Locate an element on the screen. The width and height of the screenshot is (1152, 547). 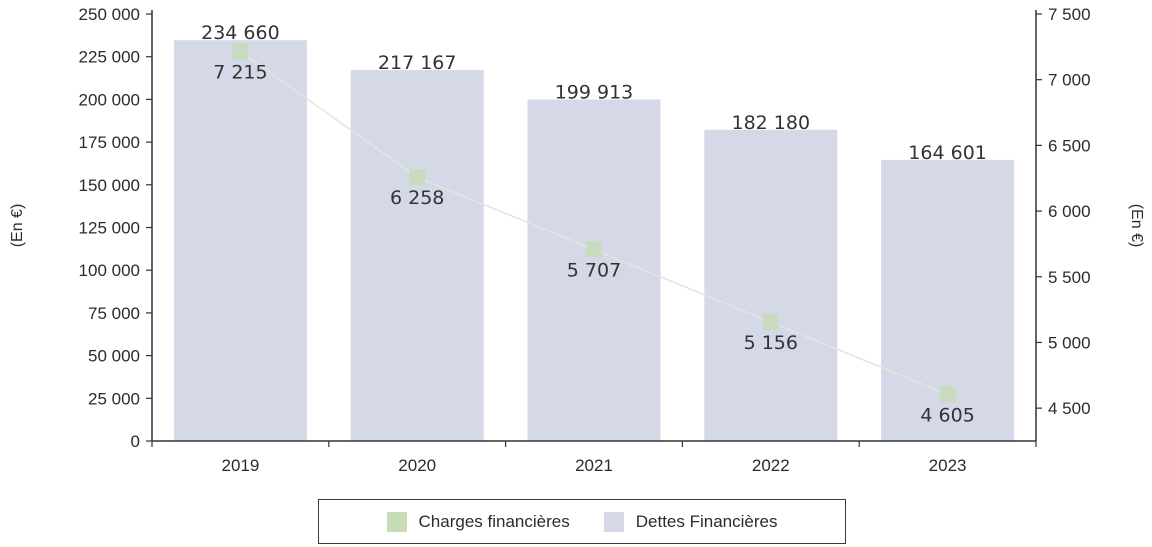
y2-tick-label: 4 500 is located at coordinates (1069, 408).